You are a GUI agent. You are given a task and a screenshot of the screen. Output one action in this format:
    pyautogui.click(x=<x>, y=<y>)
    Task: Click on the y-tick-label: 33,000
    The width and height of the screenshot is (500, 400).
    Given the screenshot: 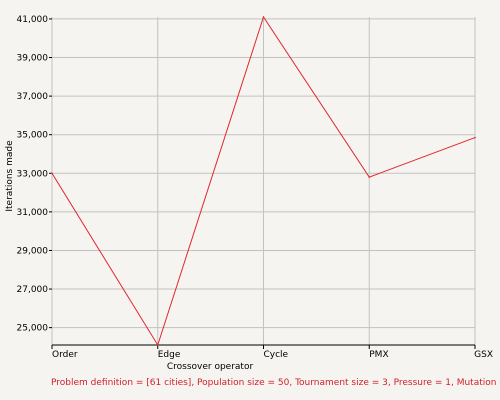 What is the action you would take?
    pyautogui.click(x=33, y=174)
    